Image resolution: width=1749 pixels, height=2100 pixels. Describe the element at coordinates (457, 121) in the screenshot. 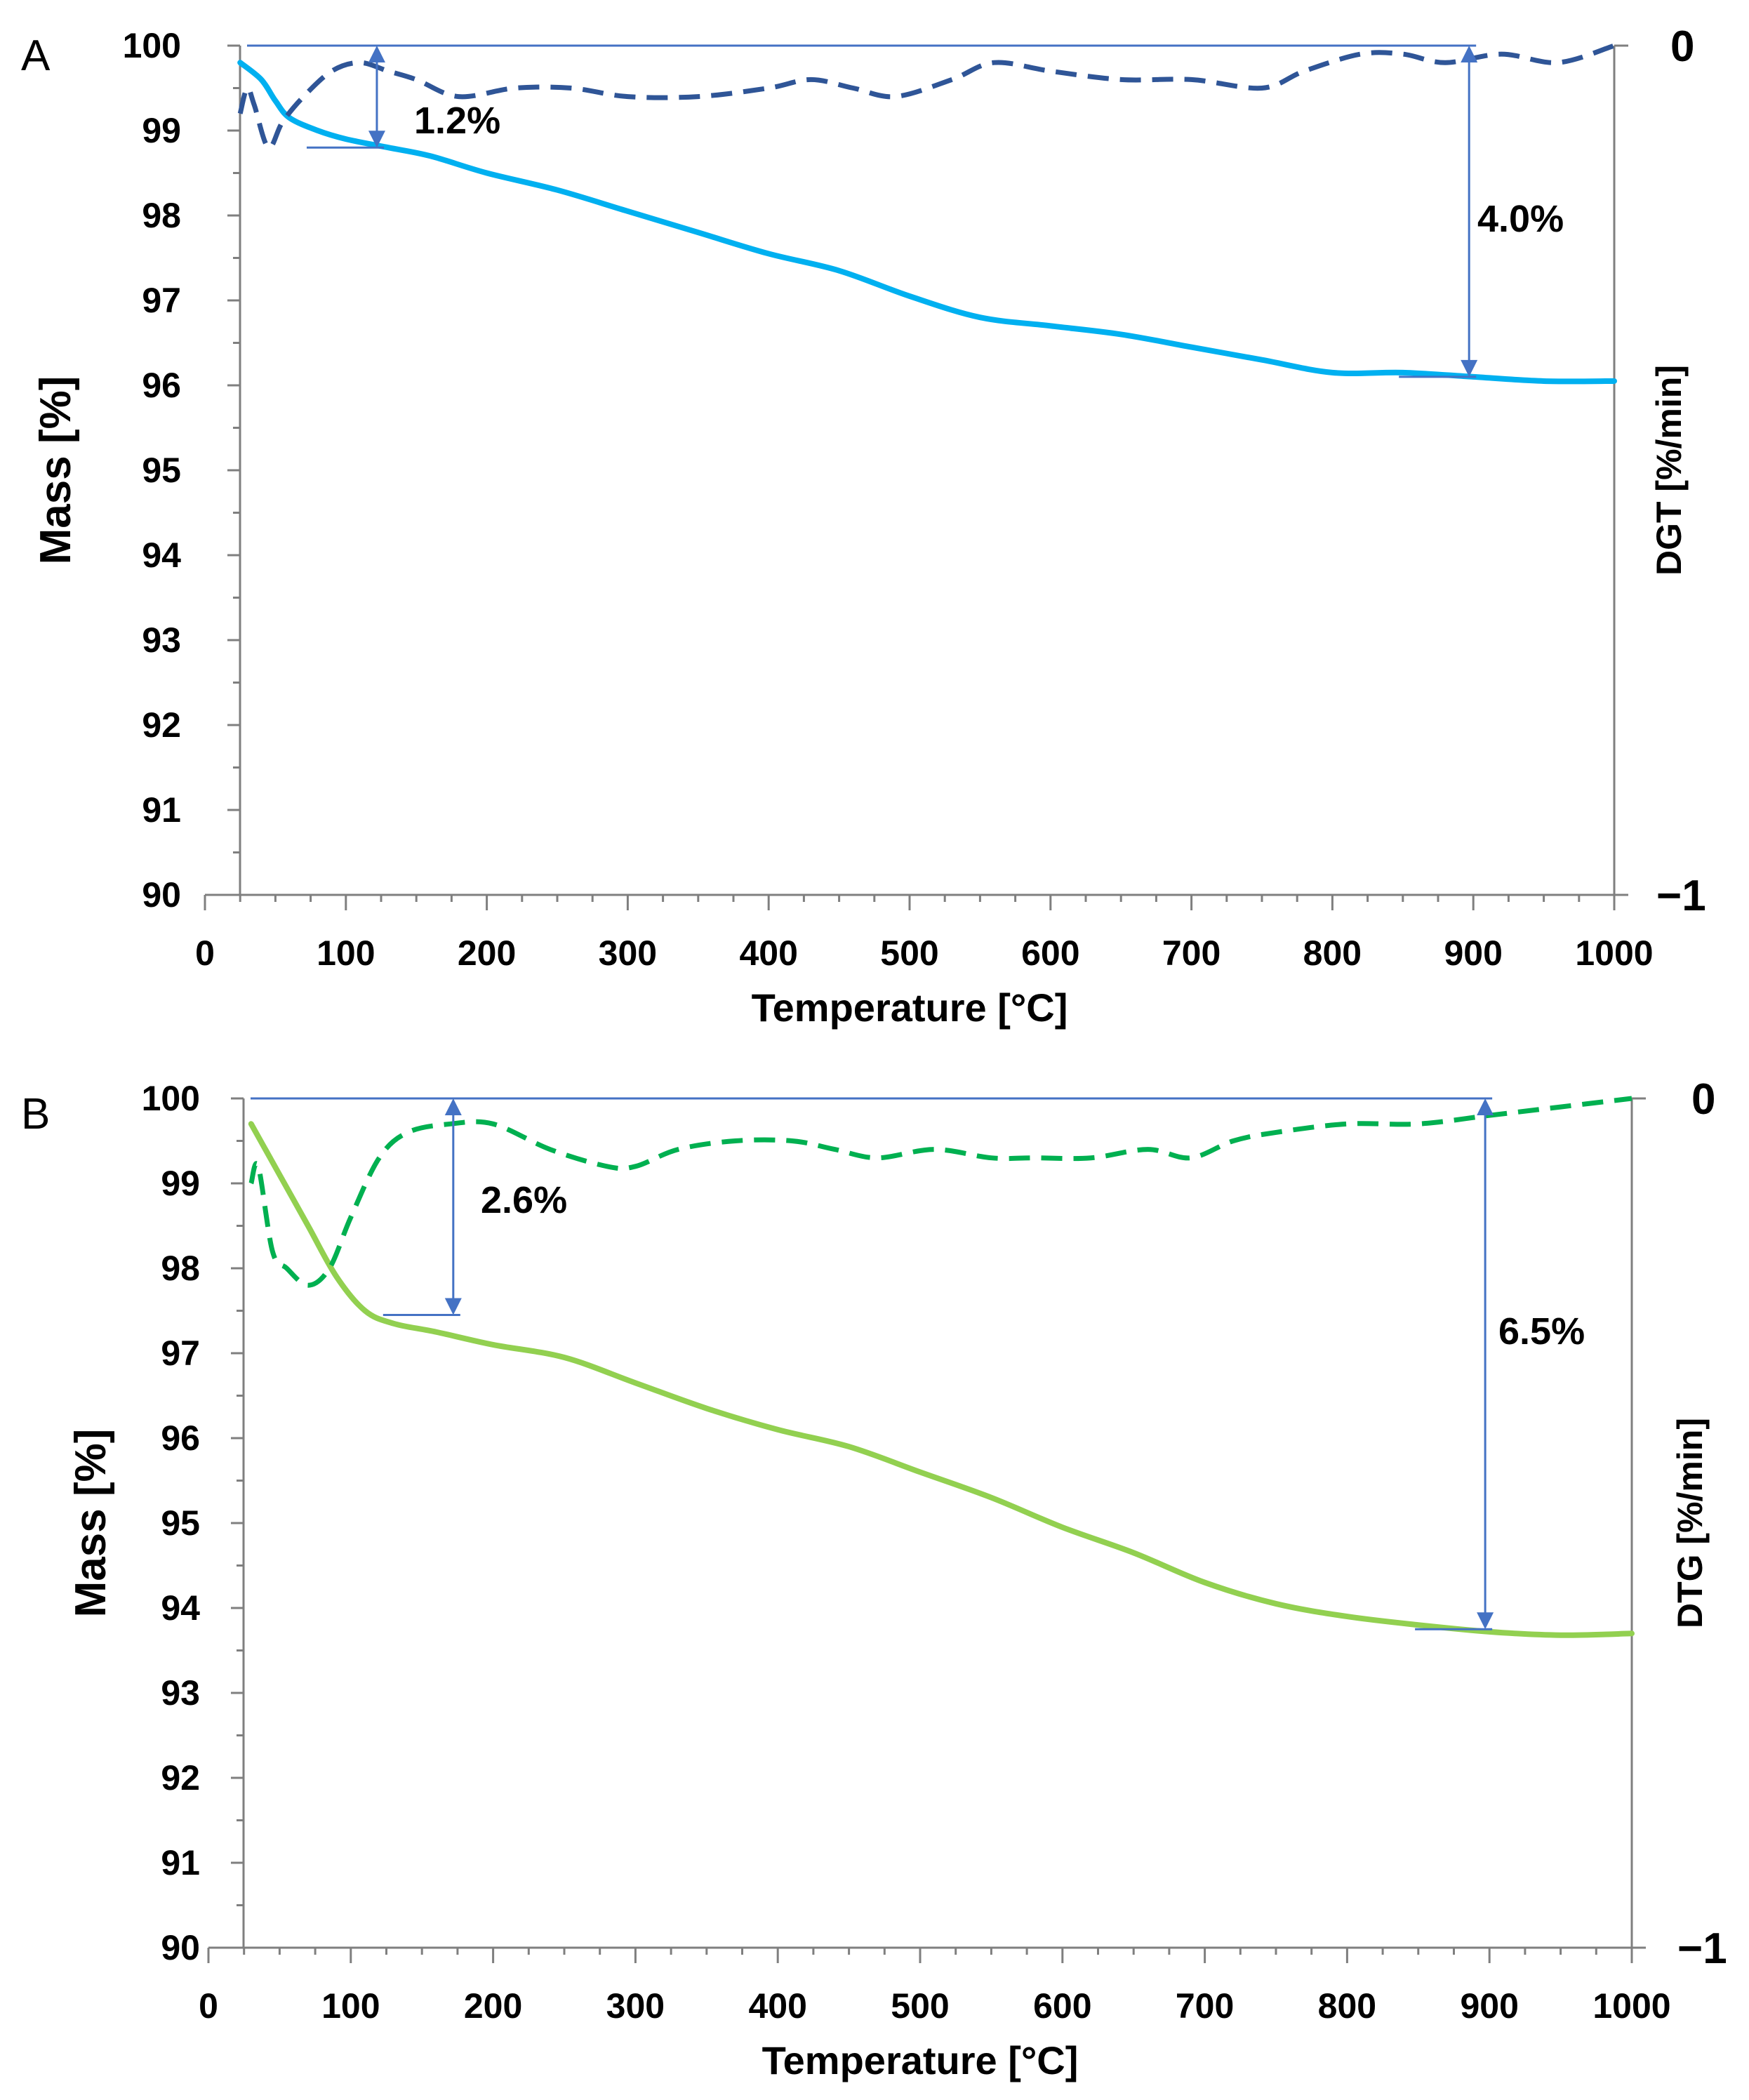

I see `annotation-label: 1.2%` at that location.